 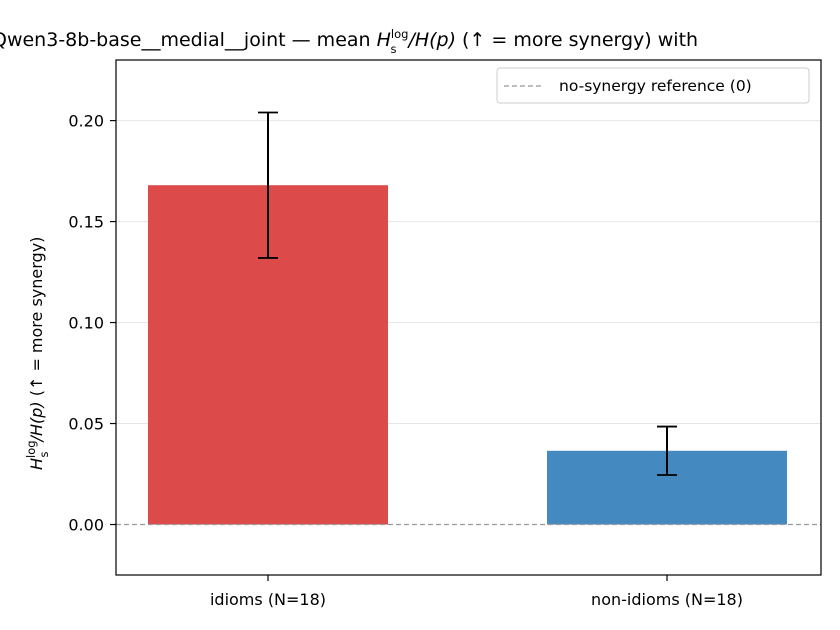 What do you see at coordinates (86, 323) in the screenshot?
I see `y-tick-label: 0.10` at bounding box center [86, 323].